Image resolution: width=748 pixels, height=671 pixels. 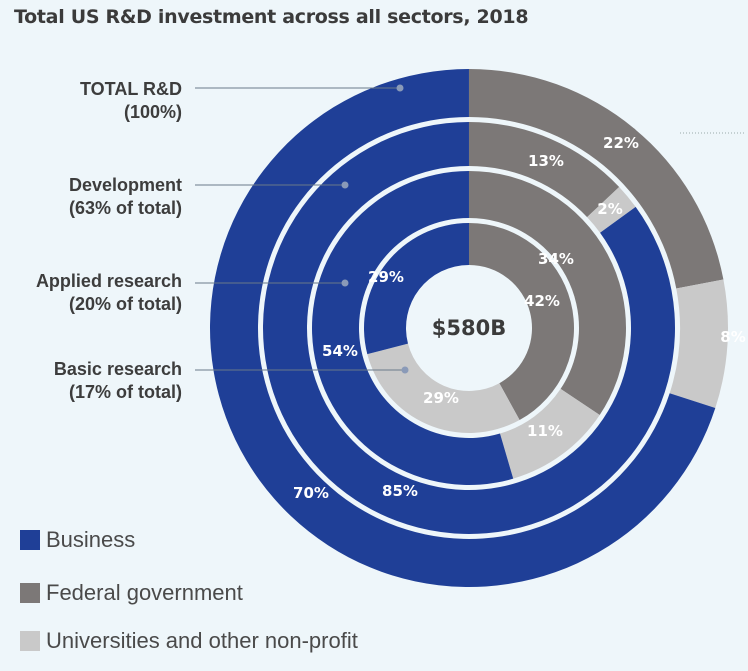 I want to click on ring-label-share: (20% of total), so click(x=125, y=304).